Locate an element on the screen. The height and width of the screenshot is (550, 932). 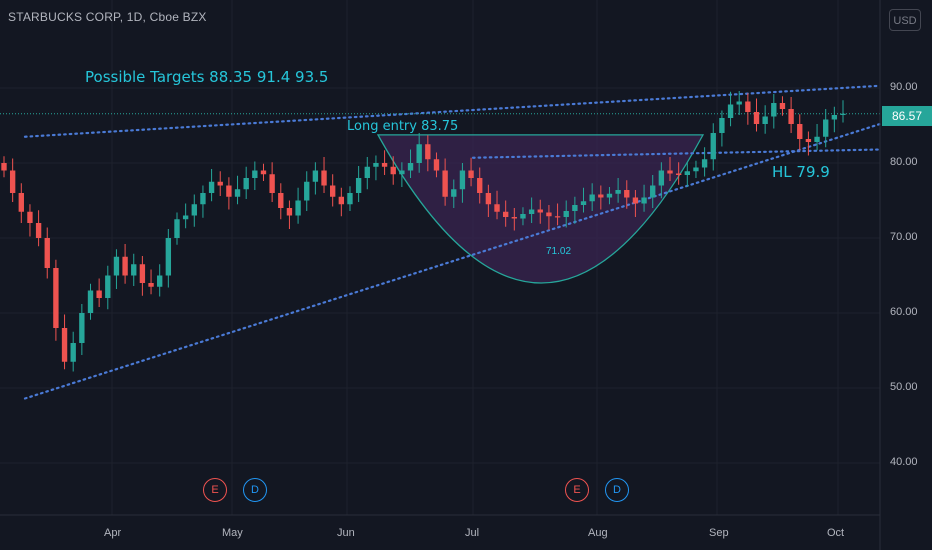
x-tick-label: Oct is located at coordinates (836, 533).